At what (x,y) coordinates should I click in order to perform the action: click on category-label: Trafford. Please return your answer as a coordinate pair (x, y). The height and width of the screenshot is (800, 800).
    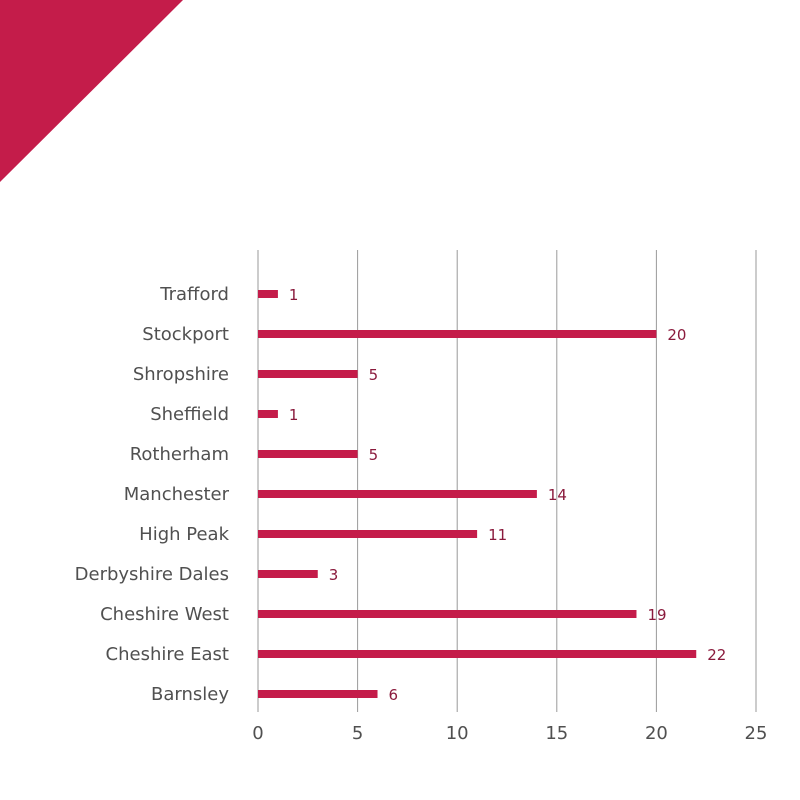
    Looking at the image, I should click on (194, 294).